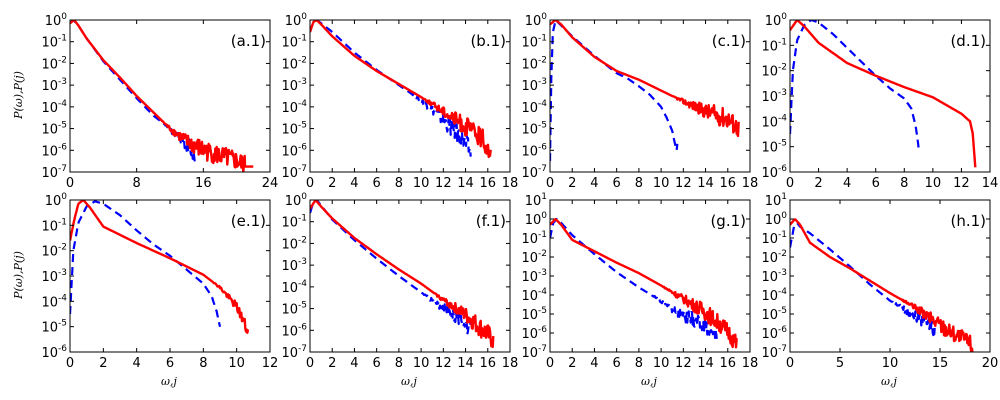  What do you see at coordinates (18, 95) in the screenshot?
I see `y-axis-label: P(ω),P(j)` at bounding box center [18, 95].